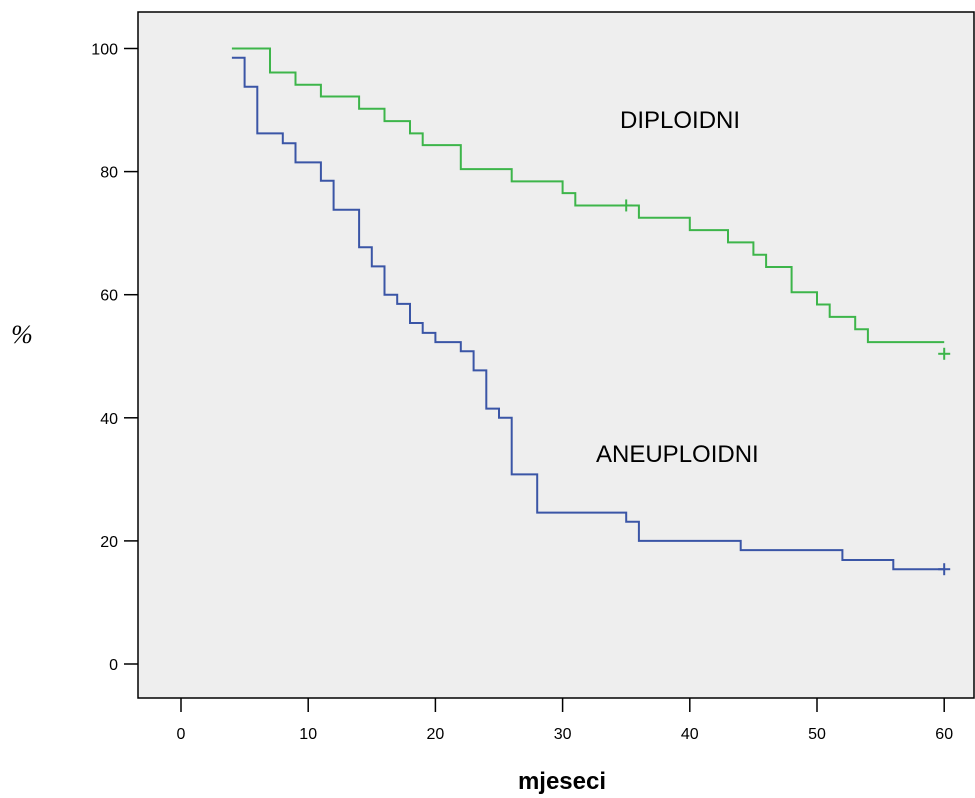  What do you see at coordinates (113, 665) in the screenshot?
I see `y-tick-label-0: 0` at bounding box center [113, 665].